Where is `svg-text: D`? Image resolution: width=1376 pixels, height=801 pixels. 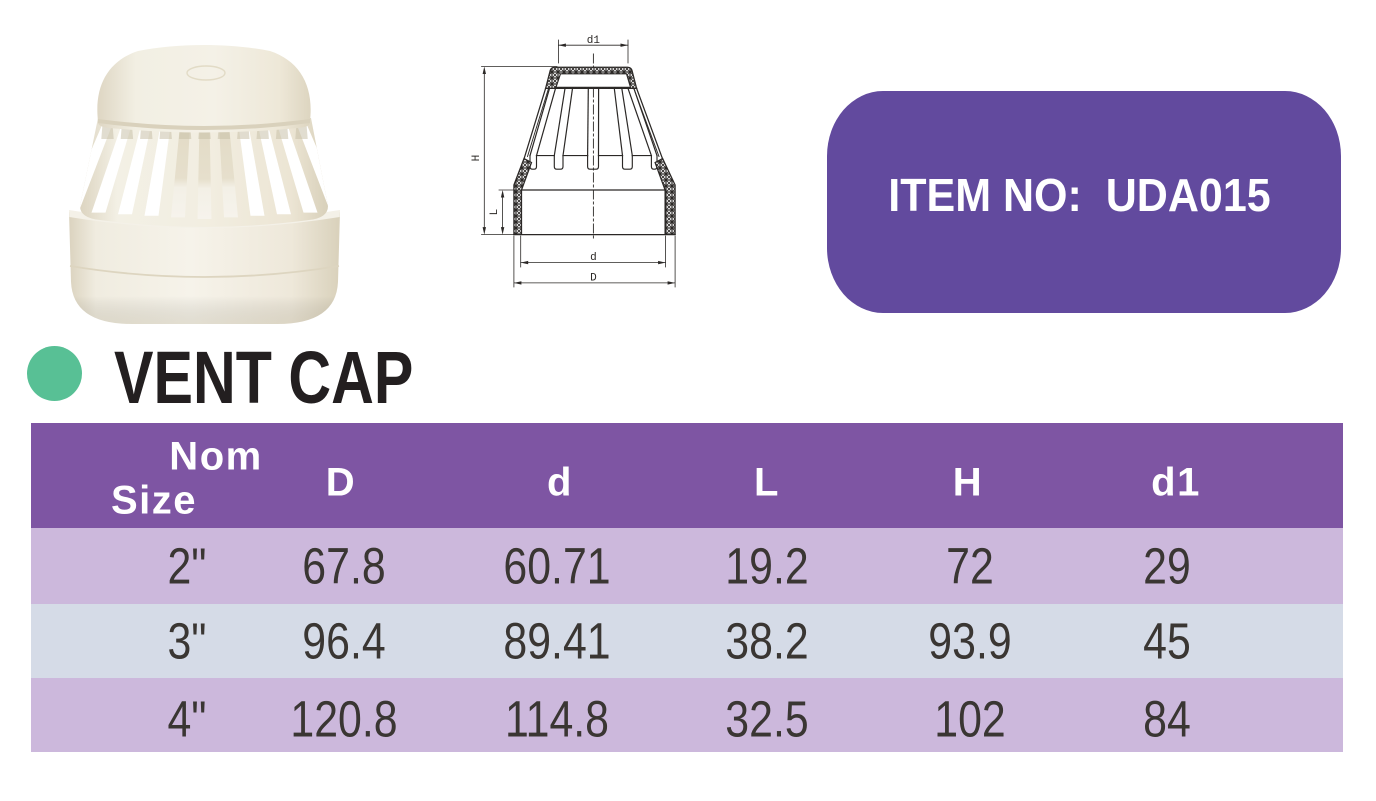
svg-text: D is located at coordinates (593, 278).